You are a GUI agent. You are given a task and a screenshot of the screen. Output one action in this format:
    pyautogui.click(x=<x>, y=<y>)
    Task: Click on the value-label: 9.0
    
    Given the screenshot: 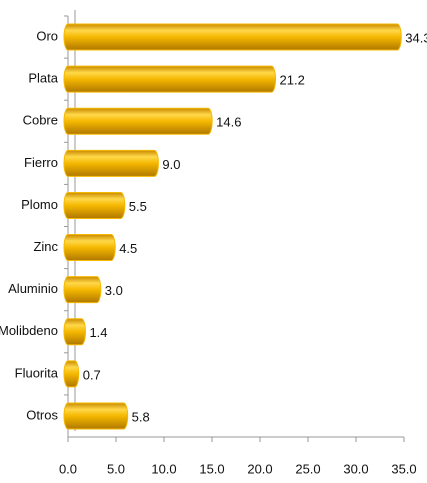 What is the action you would take?
    pyautogui.click(x=171, y=164)
    